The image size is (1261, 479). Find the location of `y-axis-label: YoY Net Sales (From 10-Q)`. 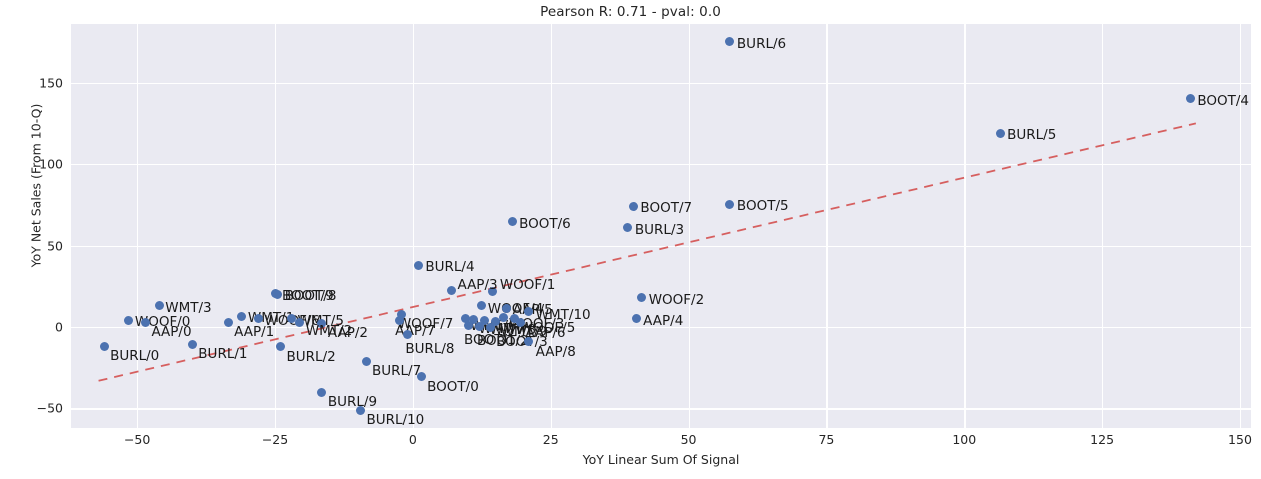

y-axis-label: YoY Net Sales (From 10-Q) is located at coordinates (36, 185).